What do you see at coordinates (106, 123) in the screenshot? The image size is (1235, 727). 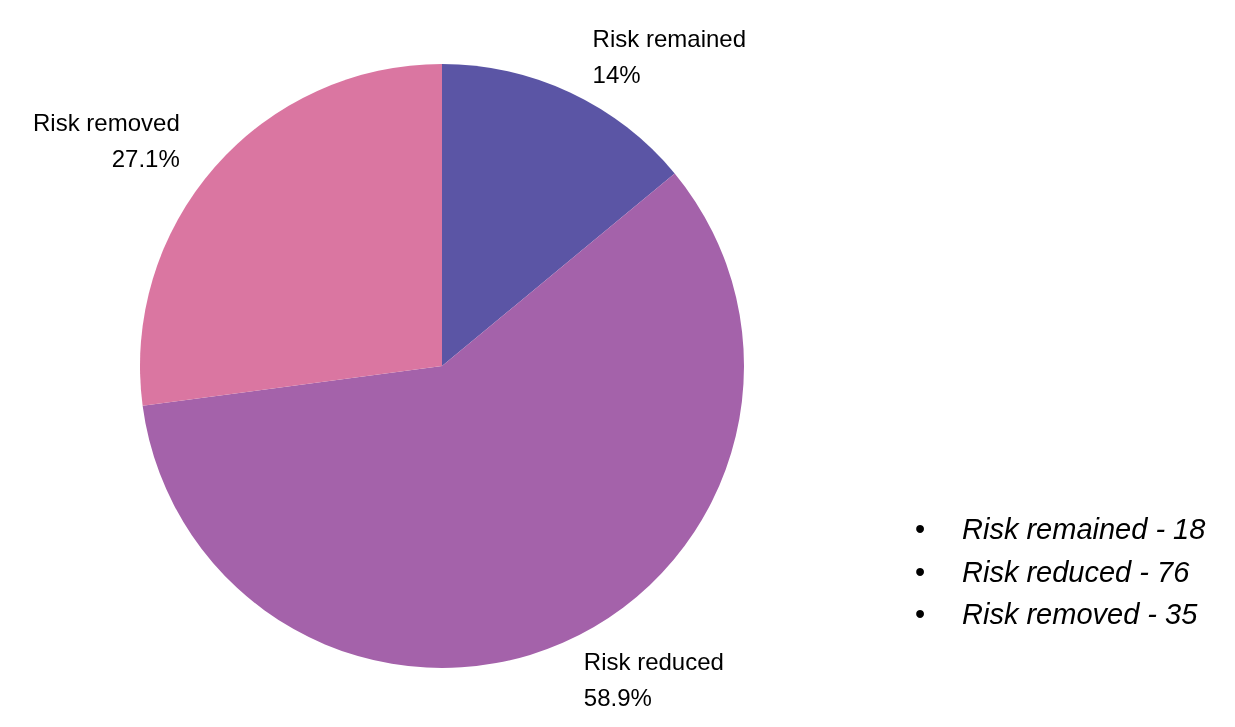 I see `slice-label: Risk removed` at bounding box center [106, 123].